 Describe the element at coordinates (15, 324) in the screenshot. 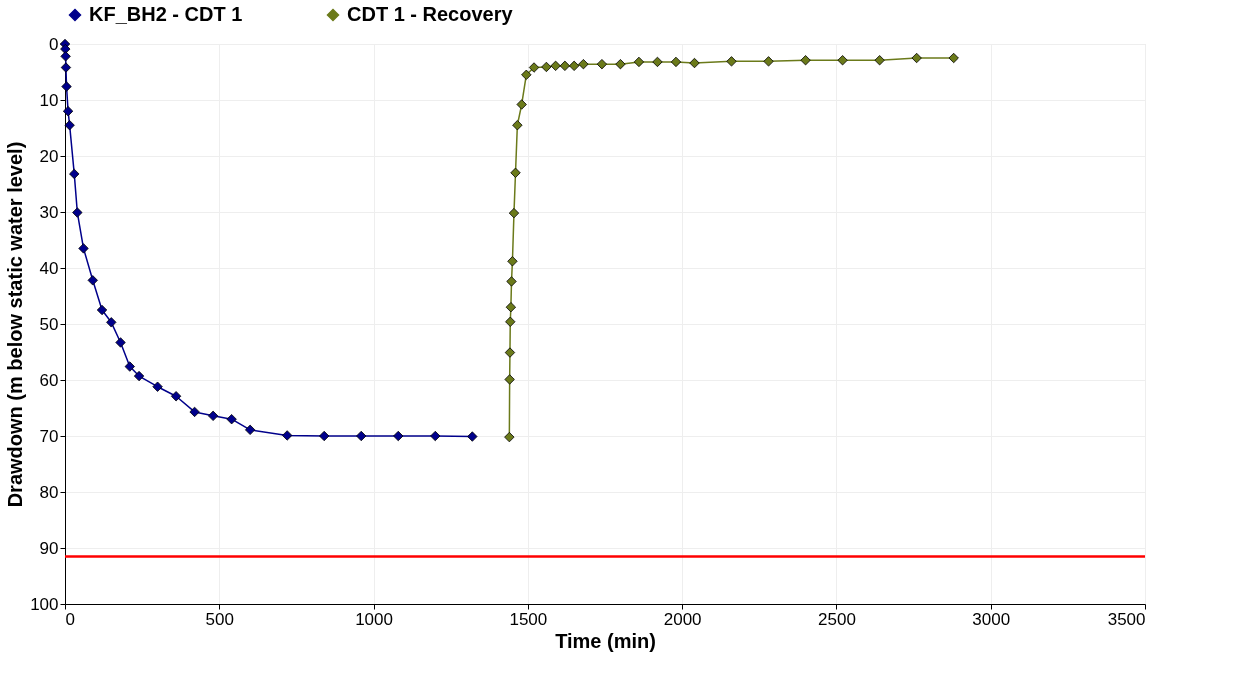

I see `y-axis-title: Drawdown (m below static water level)` at that location.